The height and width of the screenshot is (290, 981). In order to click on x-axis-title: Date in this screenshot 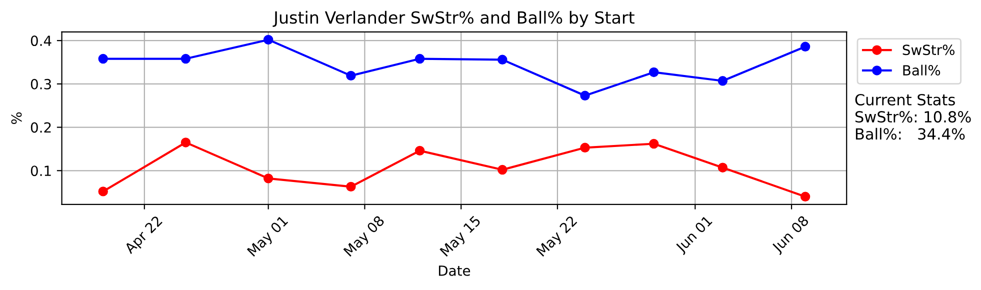, I will do `click(454, 271)`.